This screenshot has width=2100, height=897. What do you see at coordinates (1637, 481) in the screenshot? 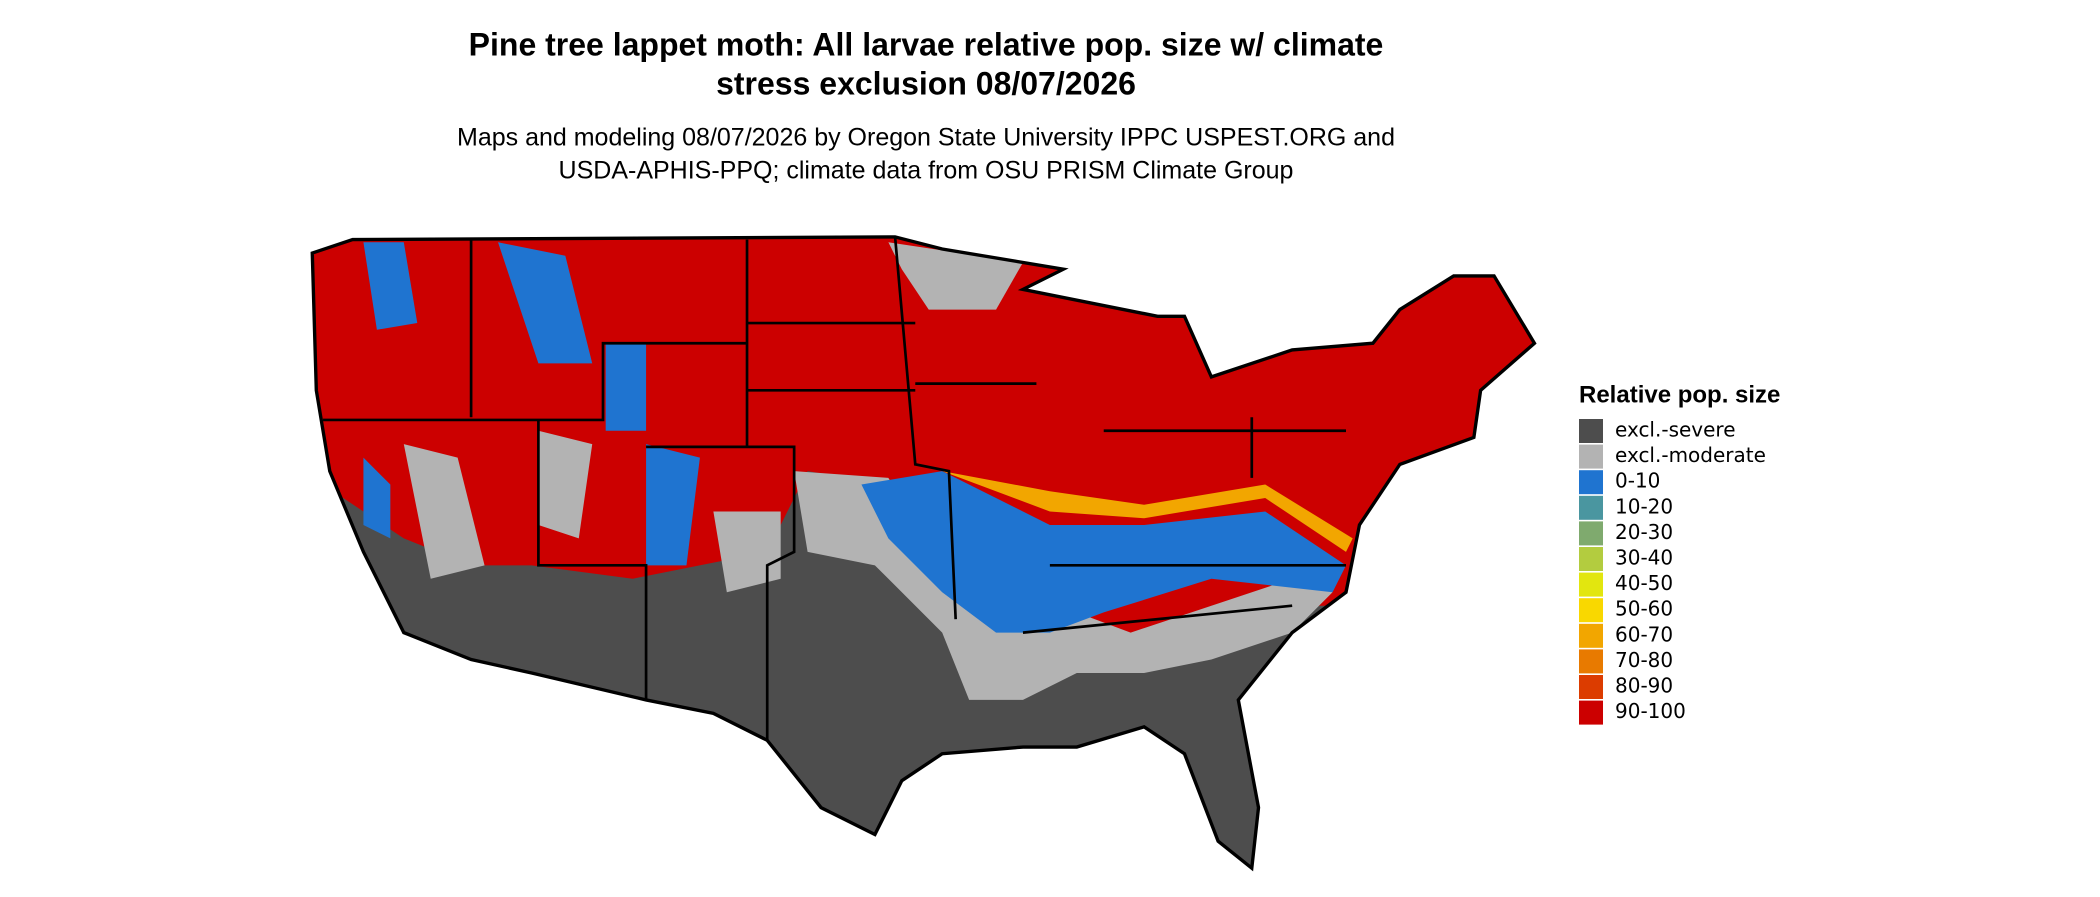
I see `legend-label: 0-10` at bounding box center [1637, 481].